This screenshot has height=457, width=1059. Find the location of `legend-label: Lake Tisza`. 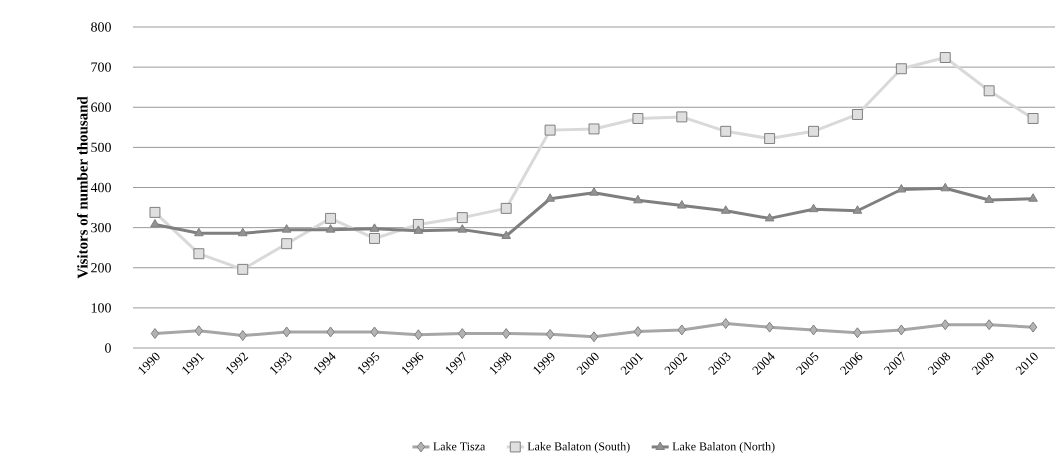

legend-label: Lake Tisza is located at coordinates (459, 446).